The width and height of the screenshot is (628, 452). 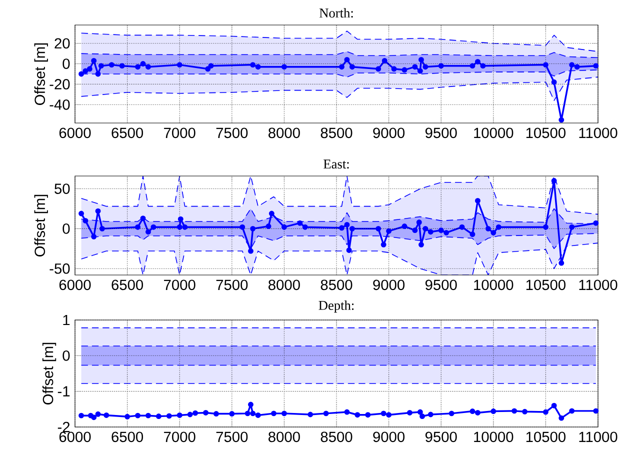 I want to click on y-tick-label: 0, so click(x=66, y=355).